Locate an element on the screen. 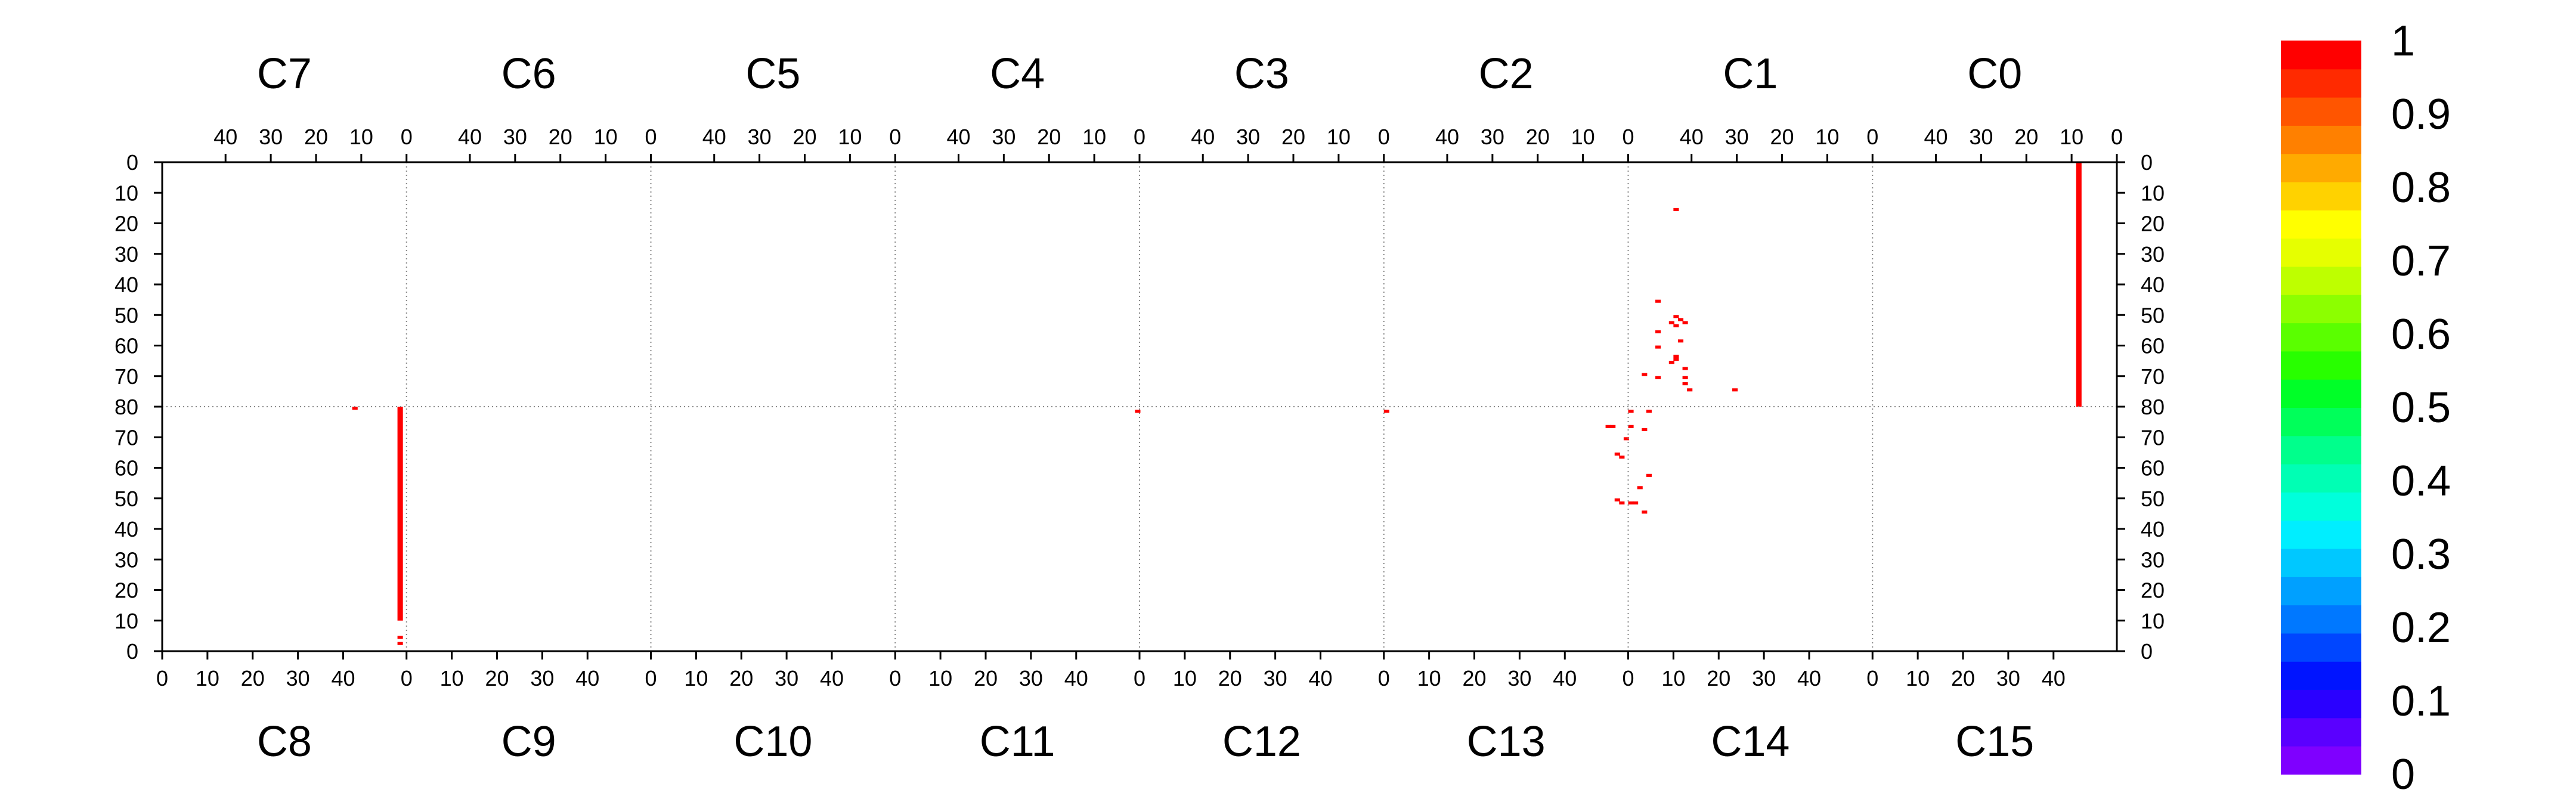 The width and height of the screenshot is (2576, 805). channel-label-top: C2 is located at coordinates (1507, 74).